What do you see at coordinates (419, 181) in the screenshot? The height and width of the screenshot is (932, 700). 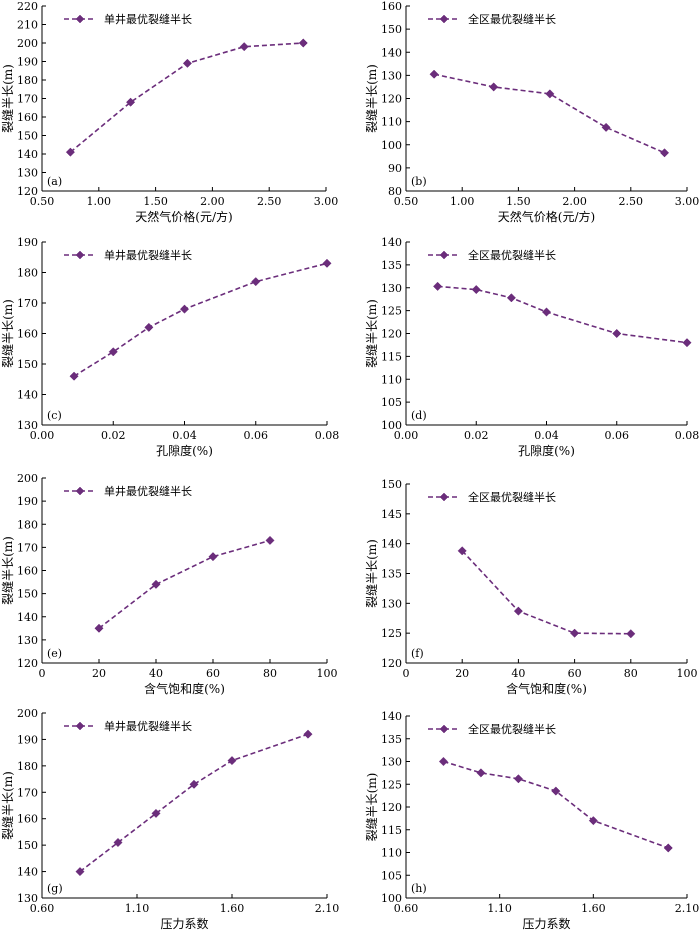 I see `panel-label: (b)` at bounding box center [419, 181].